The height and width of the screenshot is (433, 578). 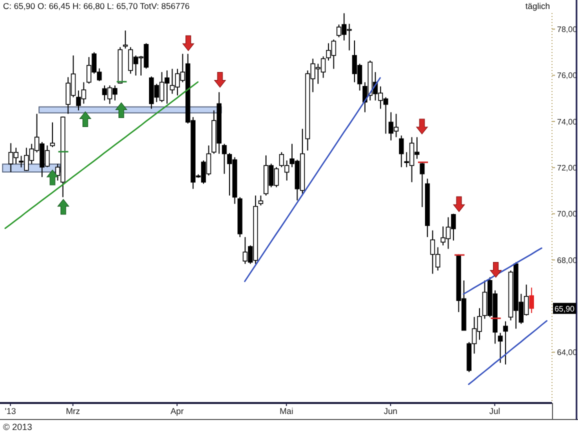 I want to click on x-tick-label: Mai, so click(x=287, y=411).